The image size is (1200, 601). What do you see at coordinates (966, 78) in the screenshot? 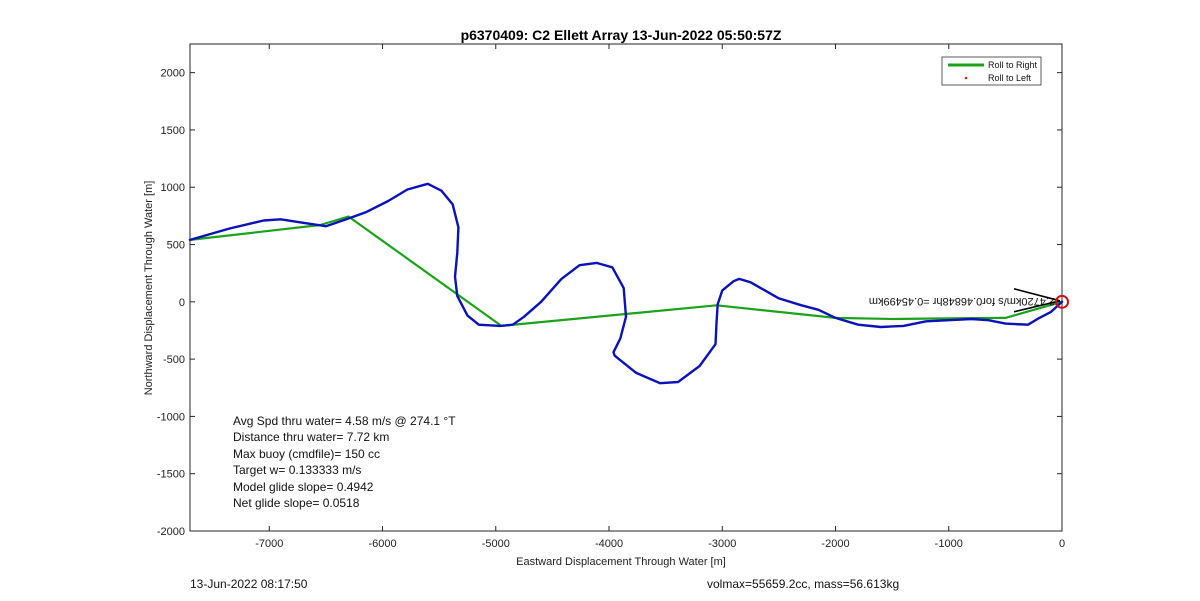
I see `legend-swatch-roll-left` at bounding box center [966, 78].